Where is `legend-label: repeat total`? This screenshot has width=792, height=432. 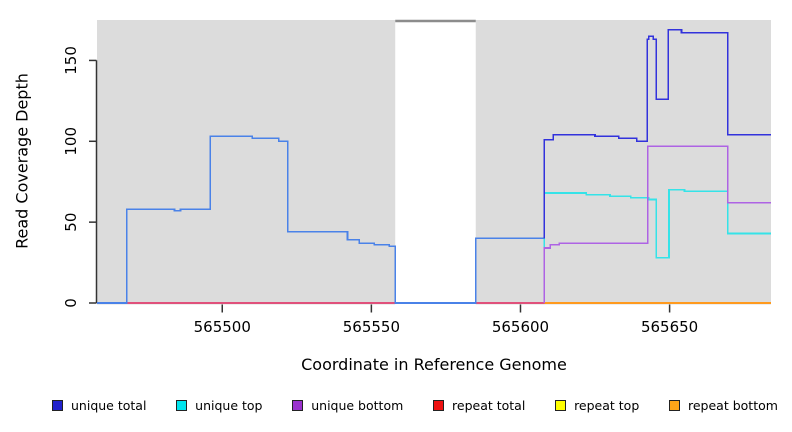 legend-label: repeat total is located at coordinates (489, 405).